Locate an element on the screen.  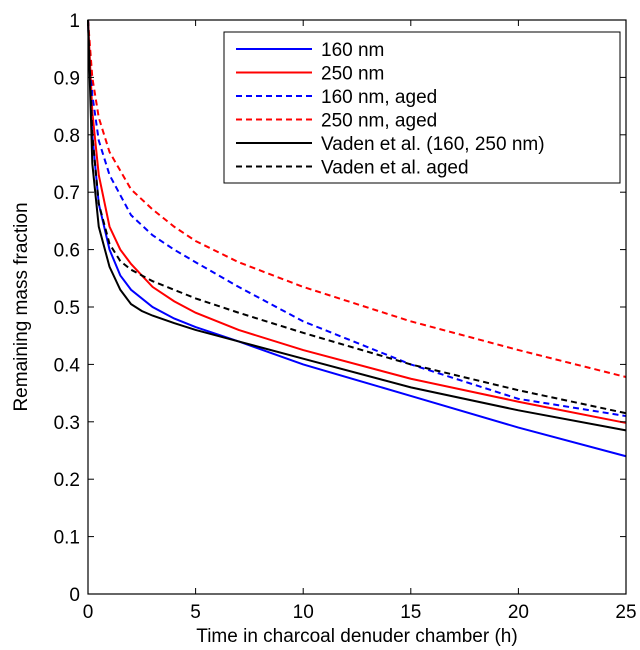
legend-label: 160 nm, aged is located at coordinates (379, 97).